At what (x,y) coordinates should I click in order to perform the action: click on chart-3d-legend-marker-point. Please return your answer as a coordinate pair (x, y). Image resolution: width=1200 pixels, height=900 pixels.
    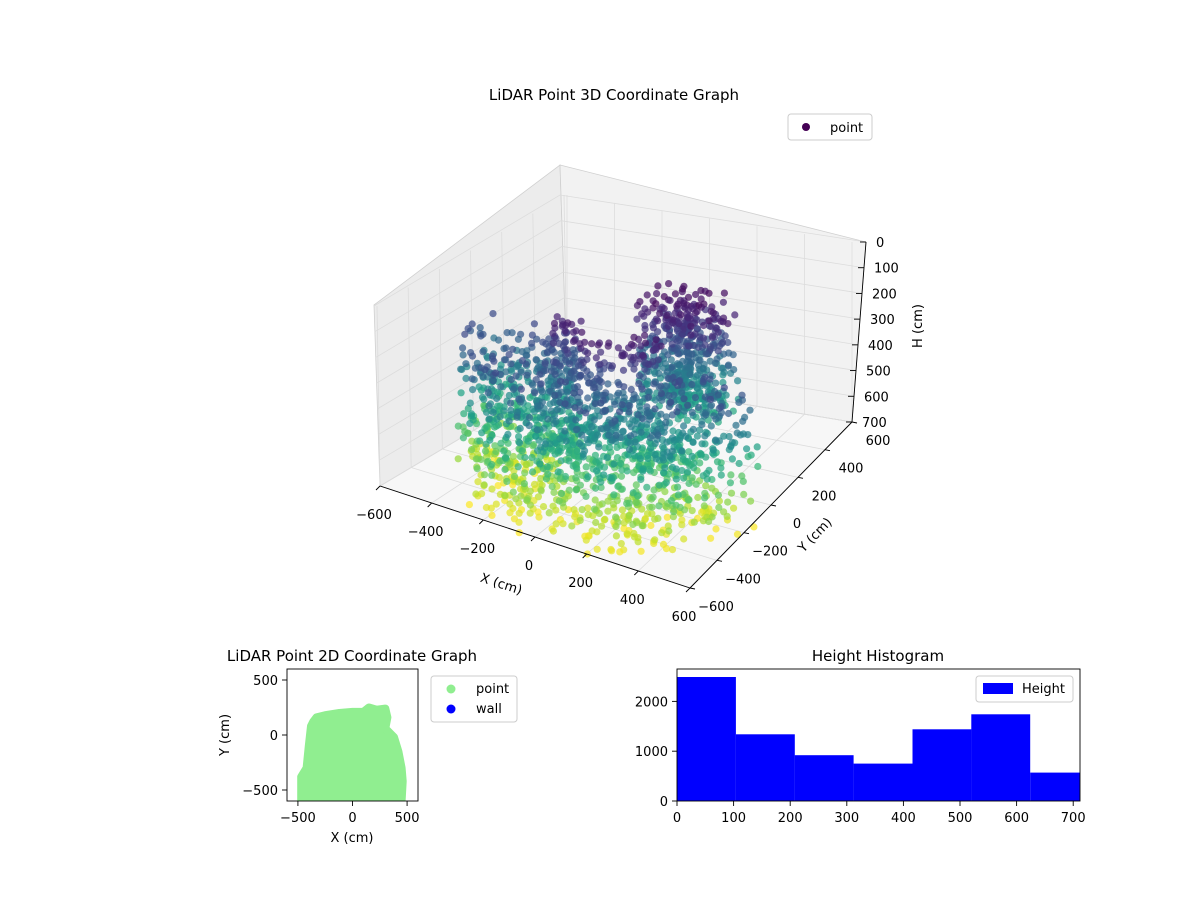
    Looking at the image, I should click on (806, 127).